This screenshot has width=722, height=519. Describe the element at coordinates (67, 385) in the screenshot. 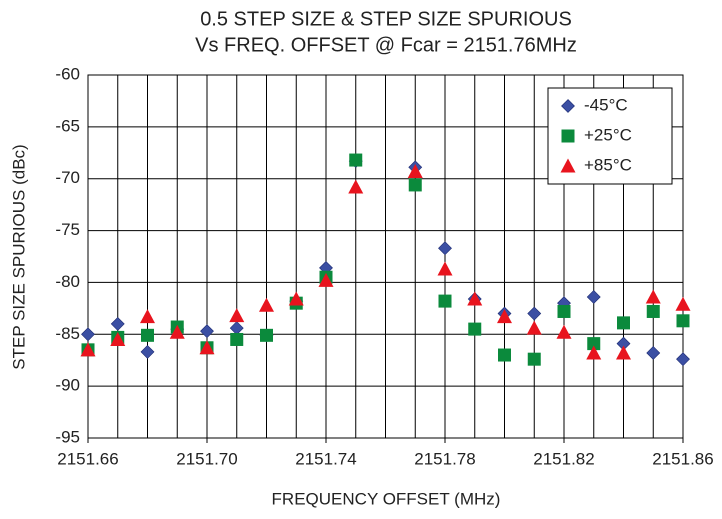

I see `y-tick-label: -90` at that location.